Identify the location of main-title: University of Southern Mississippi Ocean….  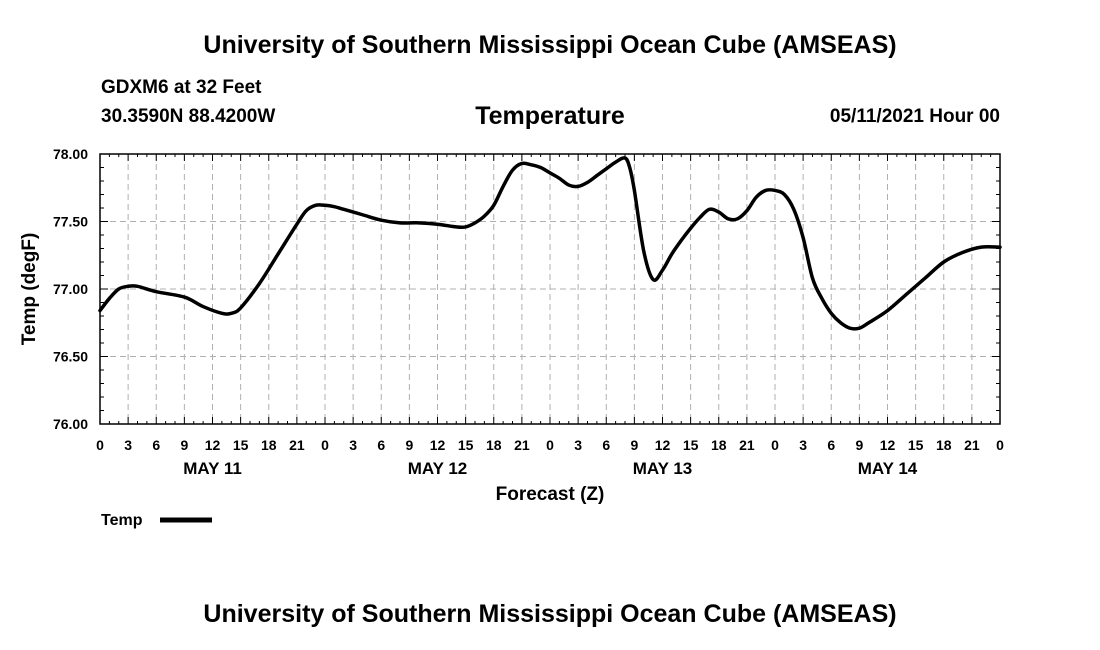
(550, 45).